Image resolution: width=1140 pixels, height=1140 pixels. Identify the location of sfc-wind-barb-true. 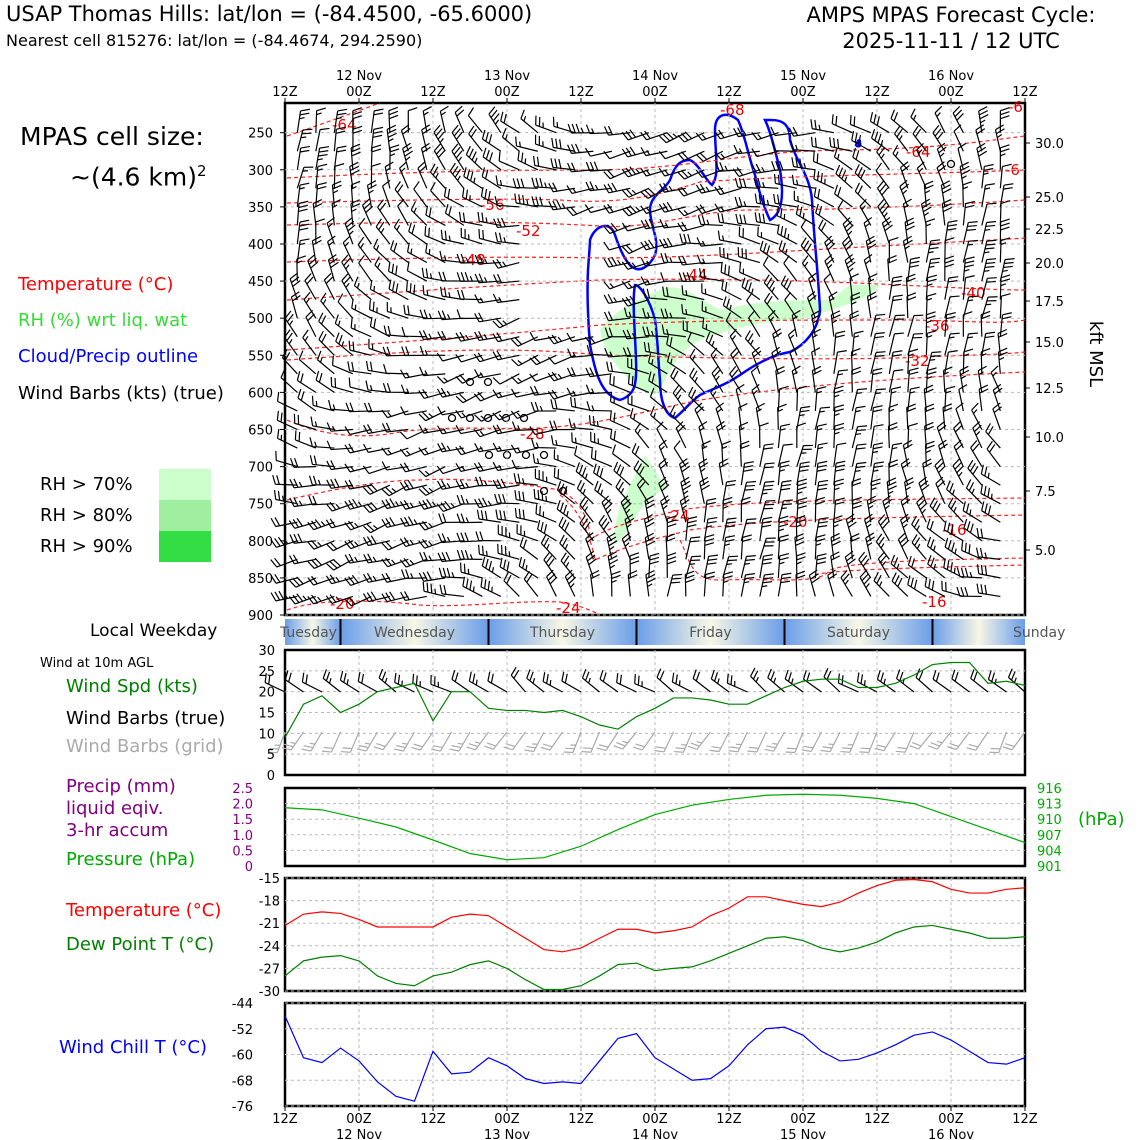
(571, 682).